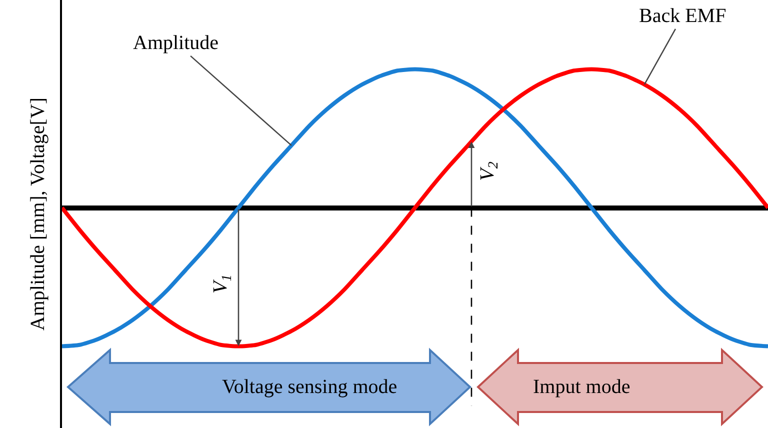 Image resolution: width=768 pixels, height=428 pixels. I want to click on text: Back EMF, so click(682, 16).